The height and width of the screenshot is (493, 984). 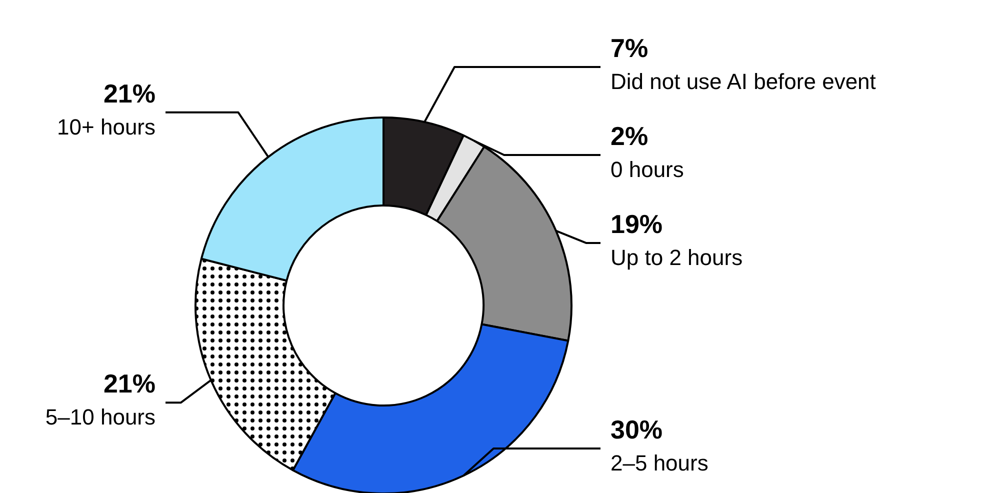 I want to click on data-label: 2%, so click(x=629, y=135).